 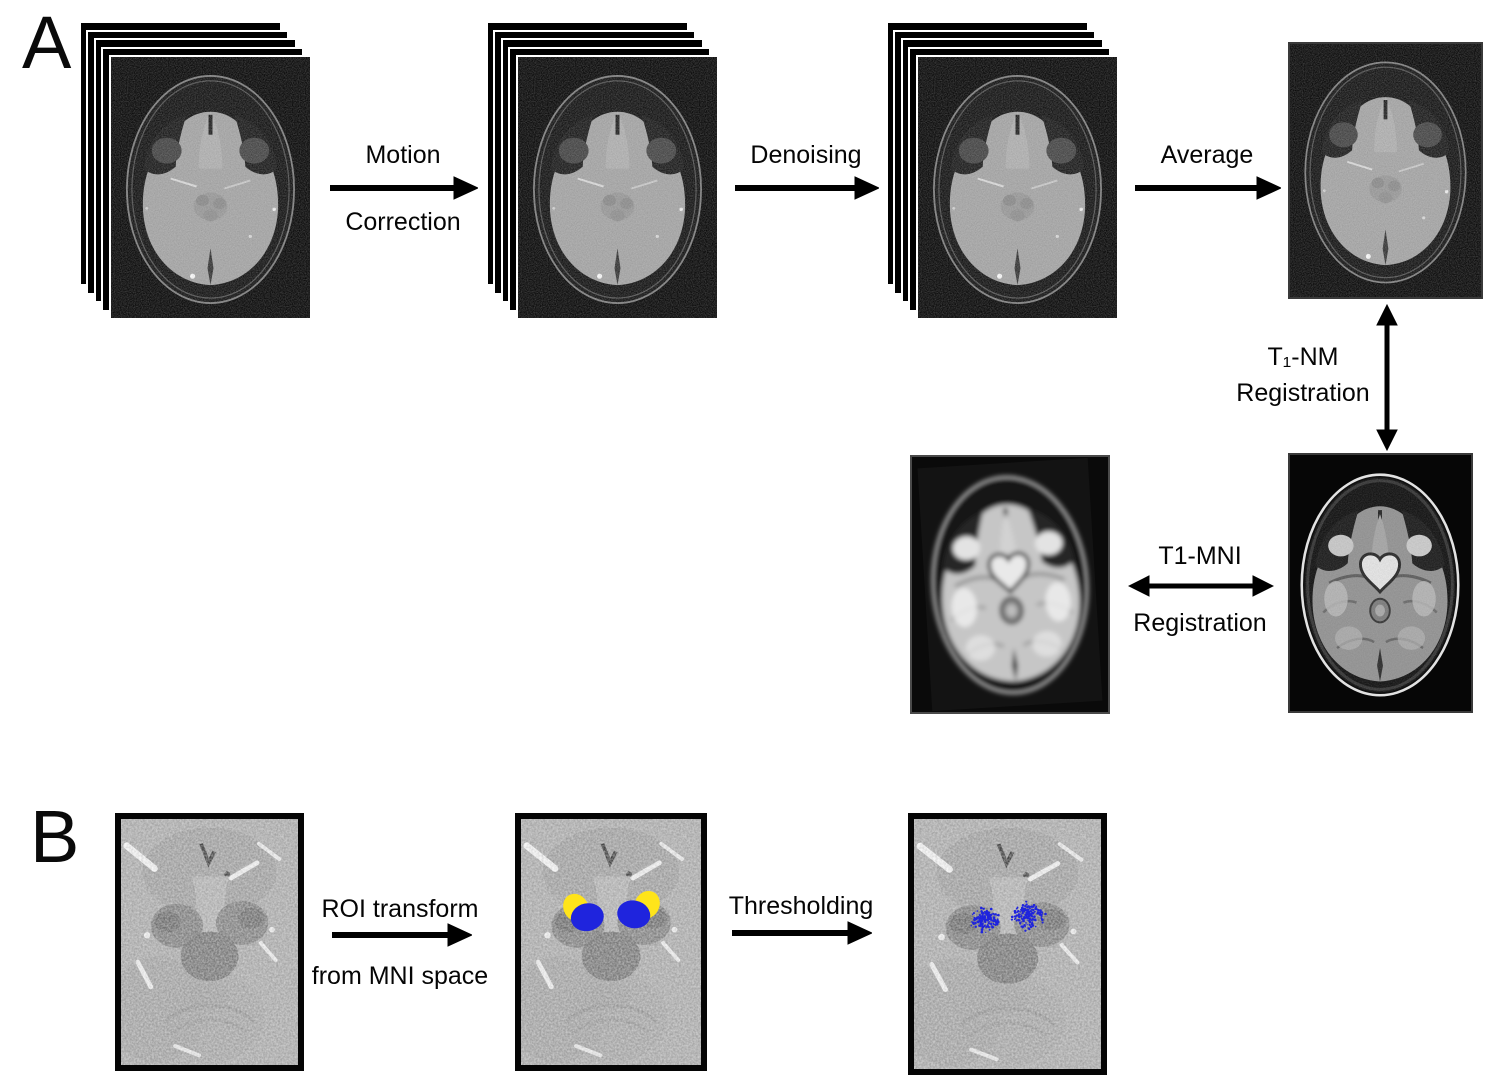 What do you see at coordinates (801, 906) in the screenshot?
I see `arrow-label-thresholding: Thresholding` at bounding box center [801, 906].